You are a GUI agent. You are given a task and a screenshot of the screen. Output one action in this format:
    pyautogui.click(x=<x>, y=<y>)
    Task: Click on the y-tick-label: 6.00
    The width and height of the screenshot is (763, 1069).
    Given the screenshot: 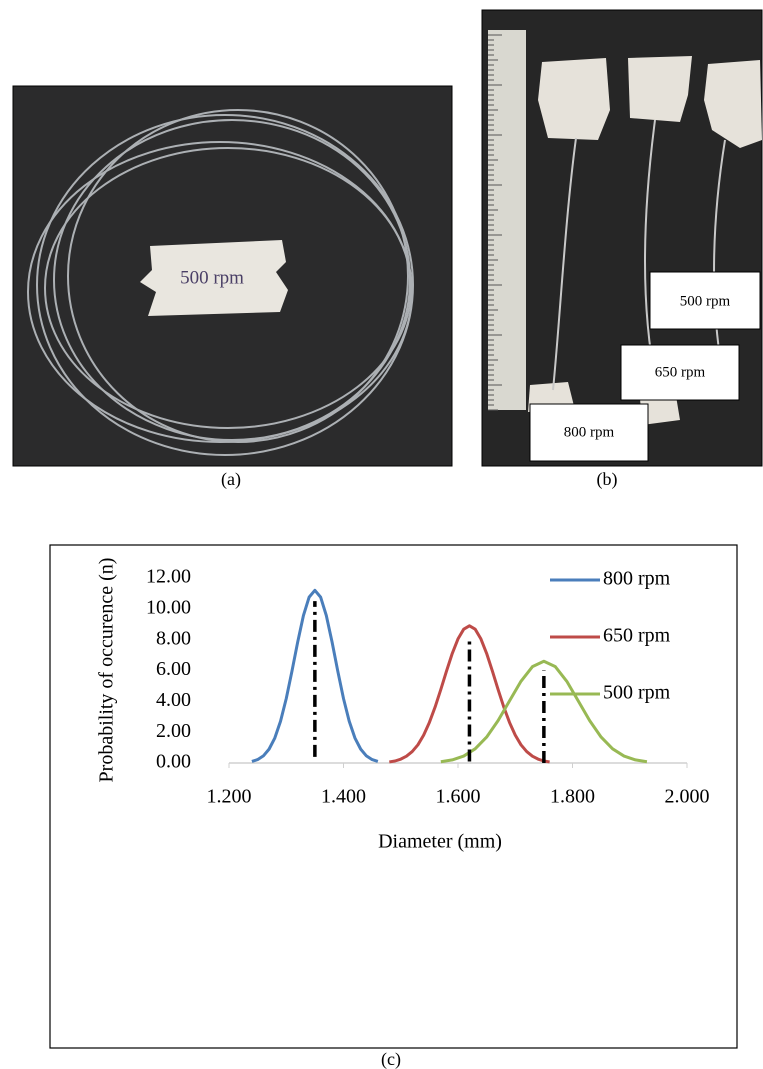 What is the action you would take?
    pyautogui.click(x=173, y=669)
    